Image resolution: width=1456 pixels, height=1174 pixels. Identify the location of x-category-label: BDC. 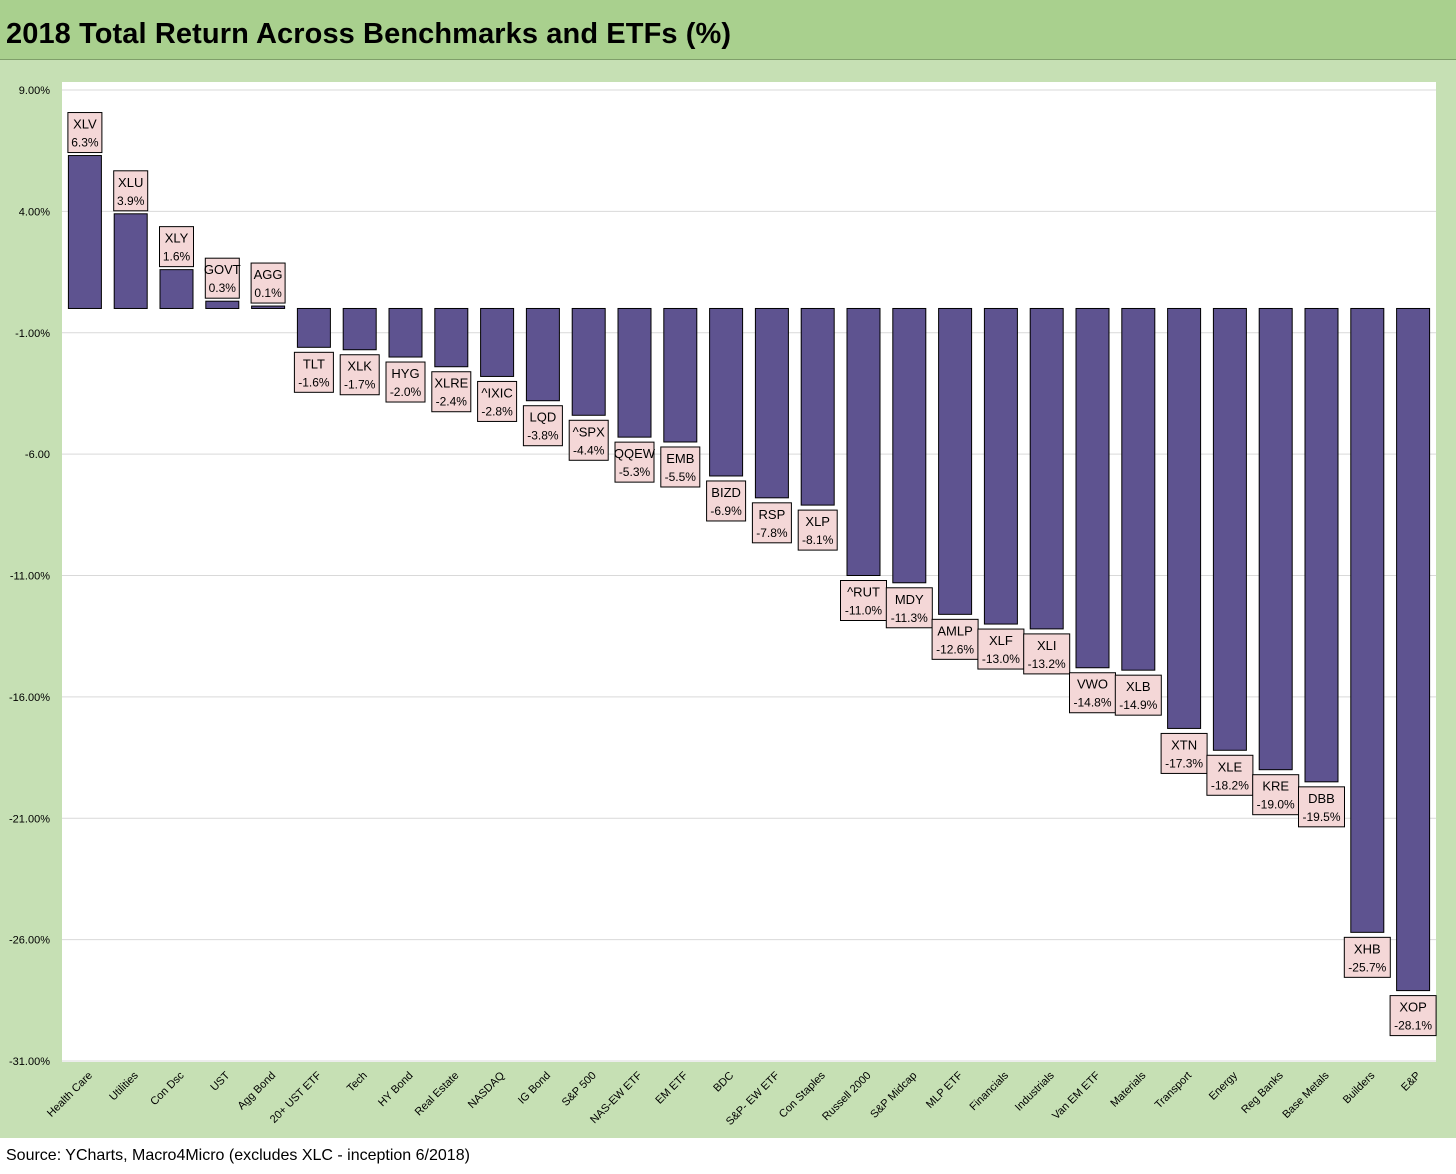
(723, 1082).